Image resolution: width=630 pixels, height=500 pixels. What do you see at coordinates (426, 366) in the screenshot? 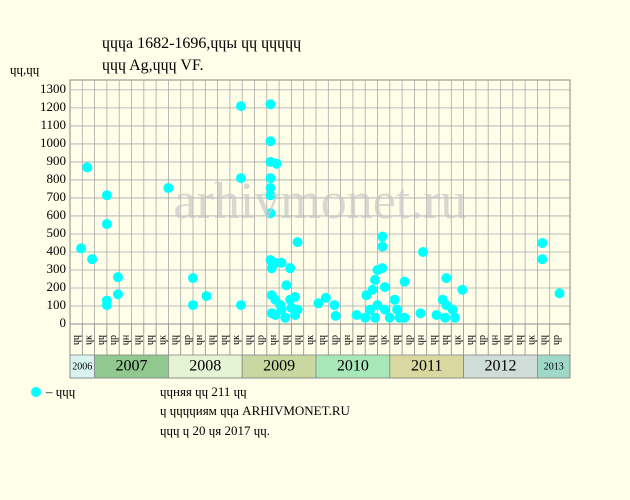
I see `year-label: 2011` at bounding box center [426, 366].